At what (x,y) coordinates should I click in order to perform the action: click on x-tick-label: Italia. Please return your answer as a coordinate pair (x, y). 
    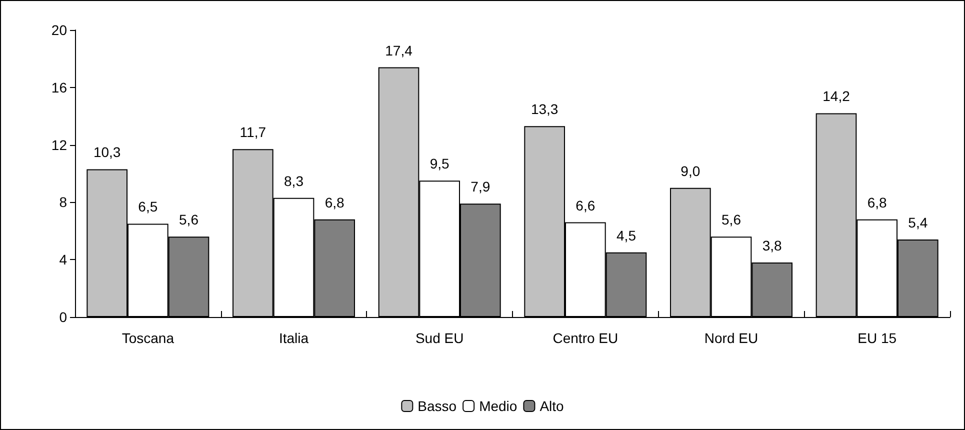
    Looking at the image, I should click on (293, 338).